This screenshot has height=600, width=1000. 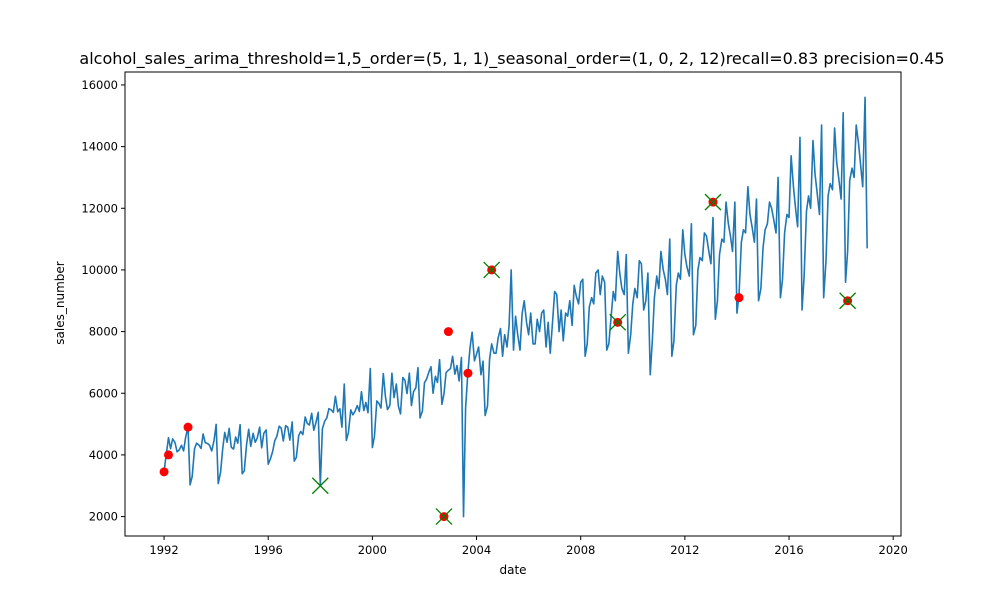 I want to click on x-tick-label: 2004, so click(x=476, y=550).